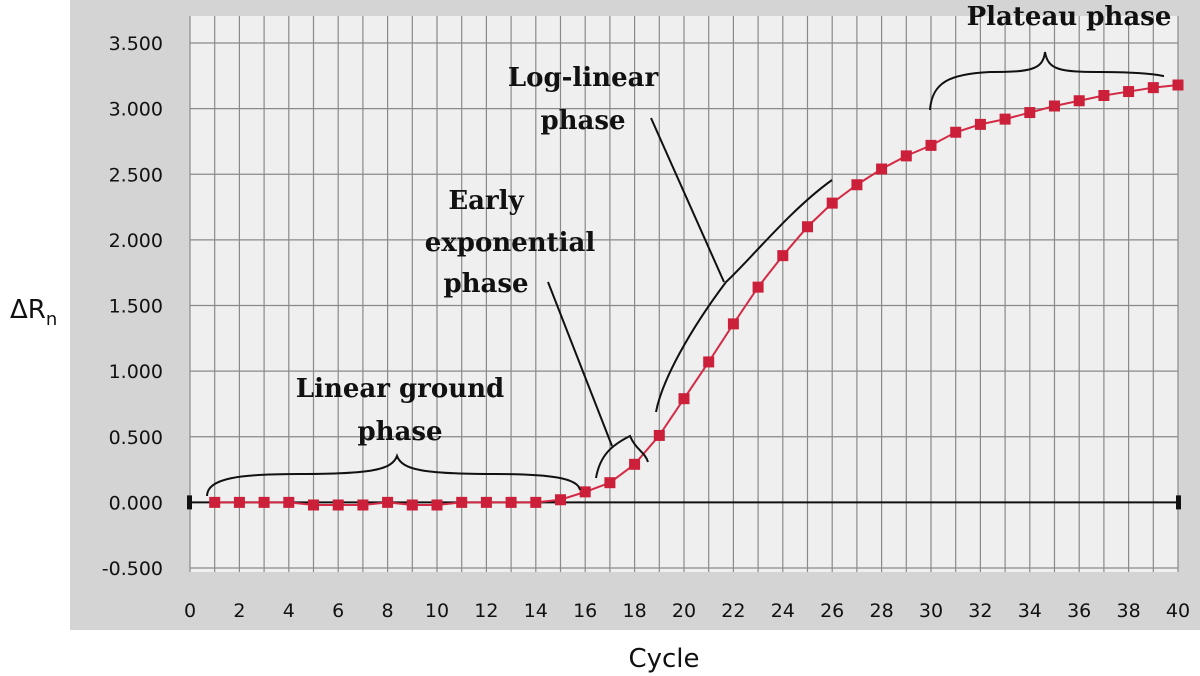 This screenshot has width=1200, height=676. I want to click on x-tick-label: 26, so click(832, 611).